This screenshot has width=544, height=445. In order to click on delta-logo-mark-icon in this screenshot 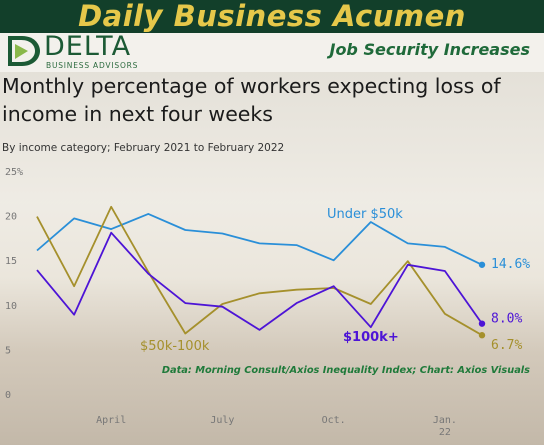, I will do `click(24, 51)`.